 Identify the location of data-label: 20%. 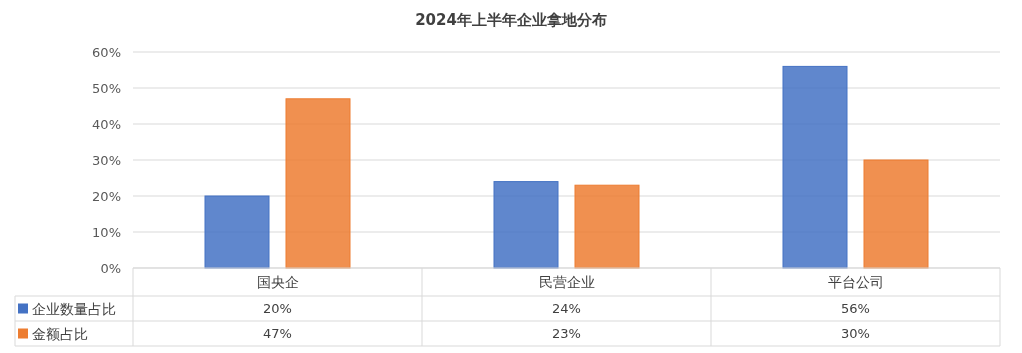
(277, 308).